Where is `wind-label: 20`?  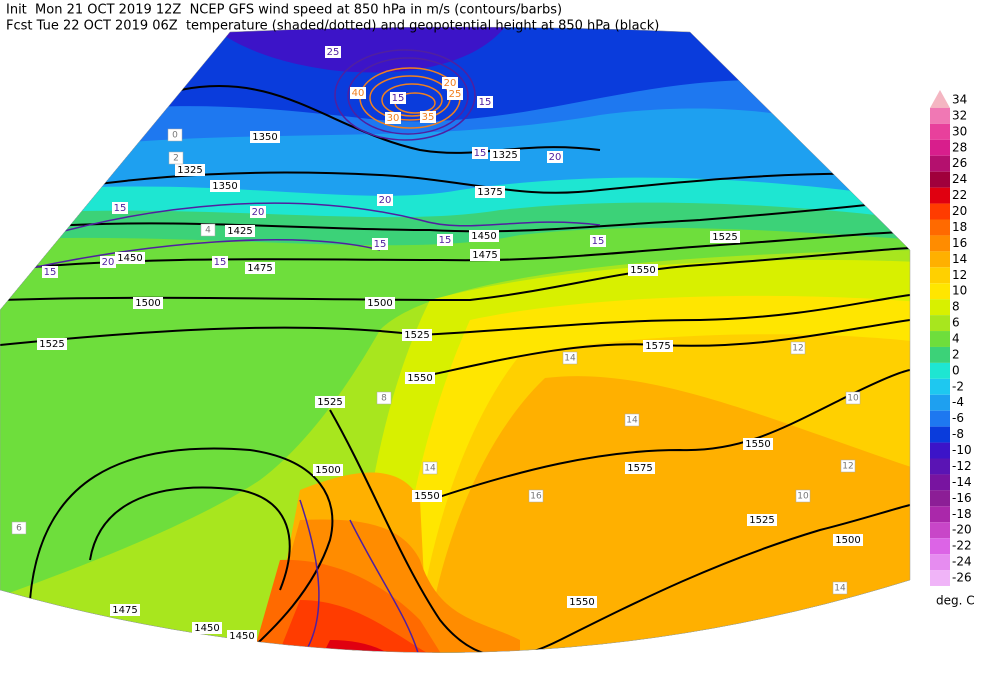 wind-label: 20 is located at coordinates (385, 200).